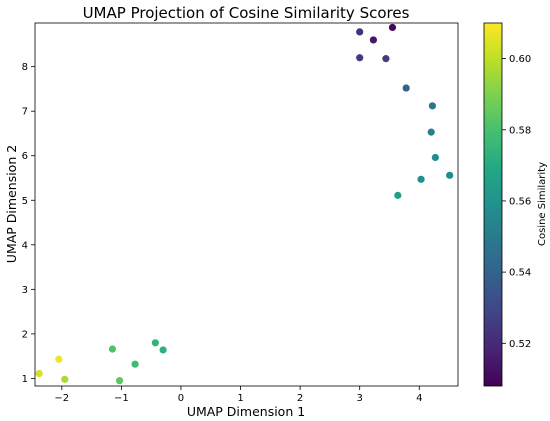 This screenshot has width=550, height=421. What do you see at coordinates (507, 204) in the screenshot?
I see `colorbar: 0.52 0.54 0.56 0.58 0.60` at bounding box center [507, 204].